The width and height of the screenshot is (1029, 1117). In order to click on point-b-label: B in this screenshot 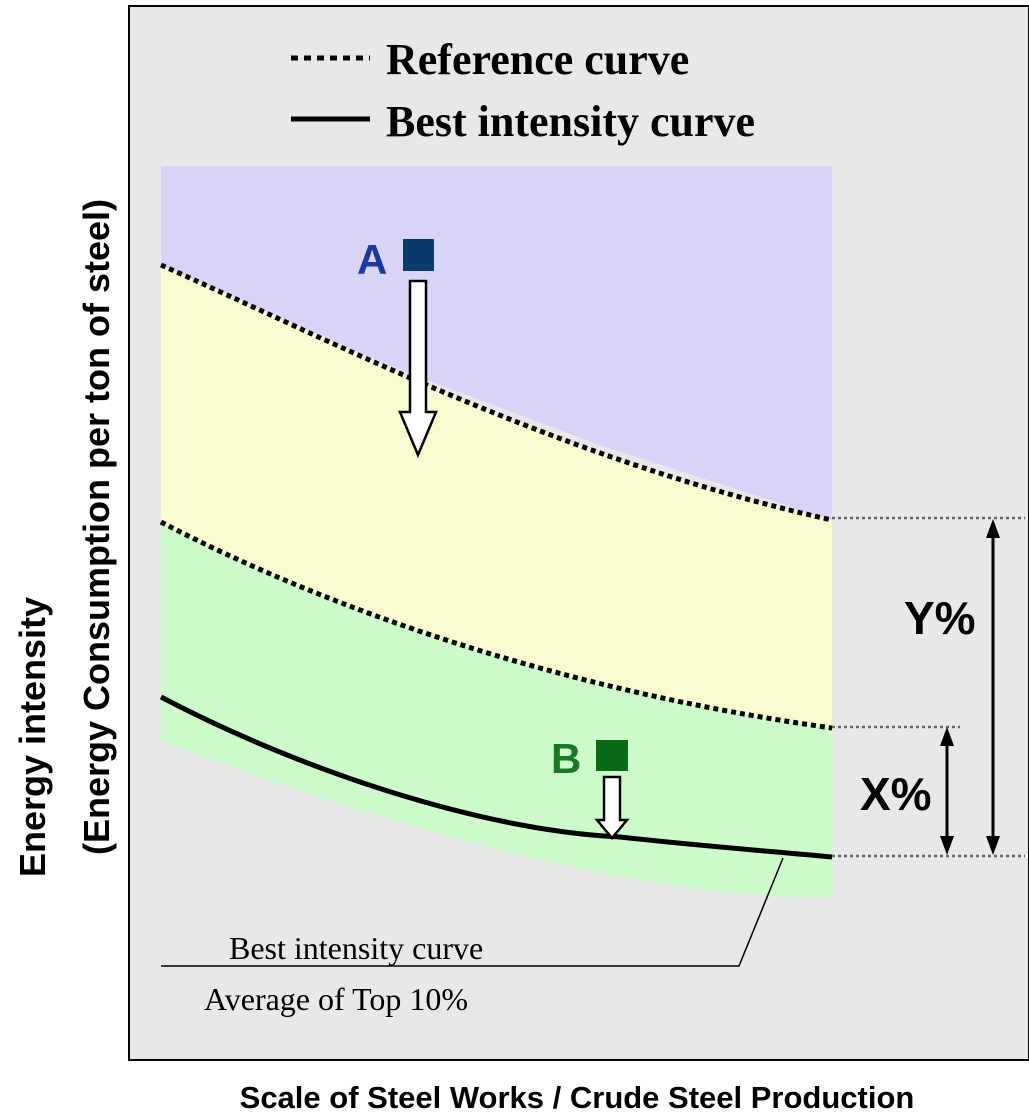, I will do `click(566, 758)`.